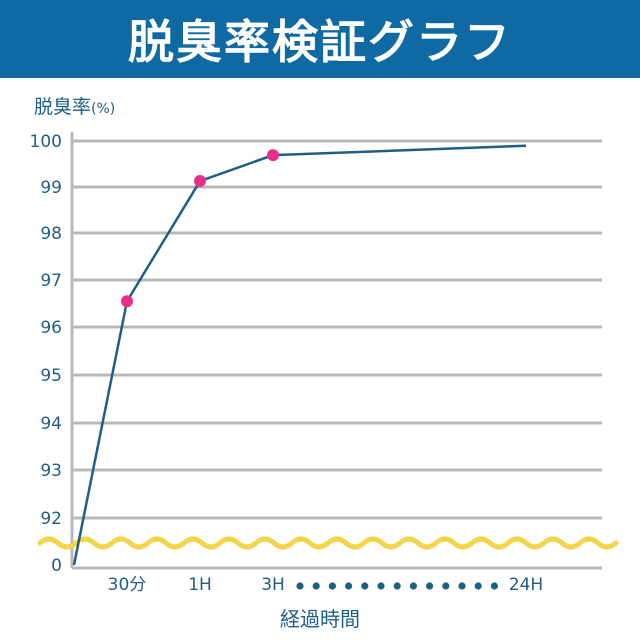  What do you see at coordinates (200, 585) in the screenshot?
I see `x-tick-1H: 1H` at bounding box center [200, 585].